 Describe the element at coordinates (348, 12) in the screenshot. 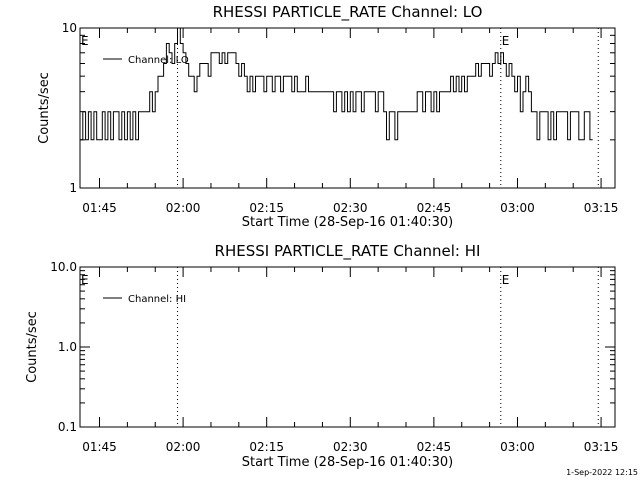

I see `chart-title: RHESSI PARTICLE_RATE Channel: LO` at that location.